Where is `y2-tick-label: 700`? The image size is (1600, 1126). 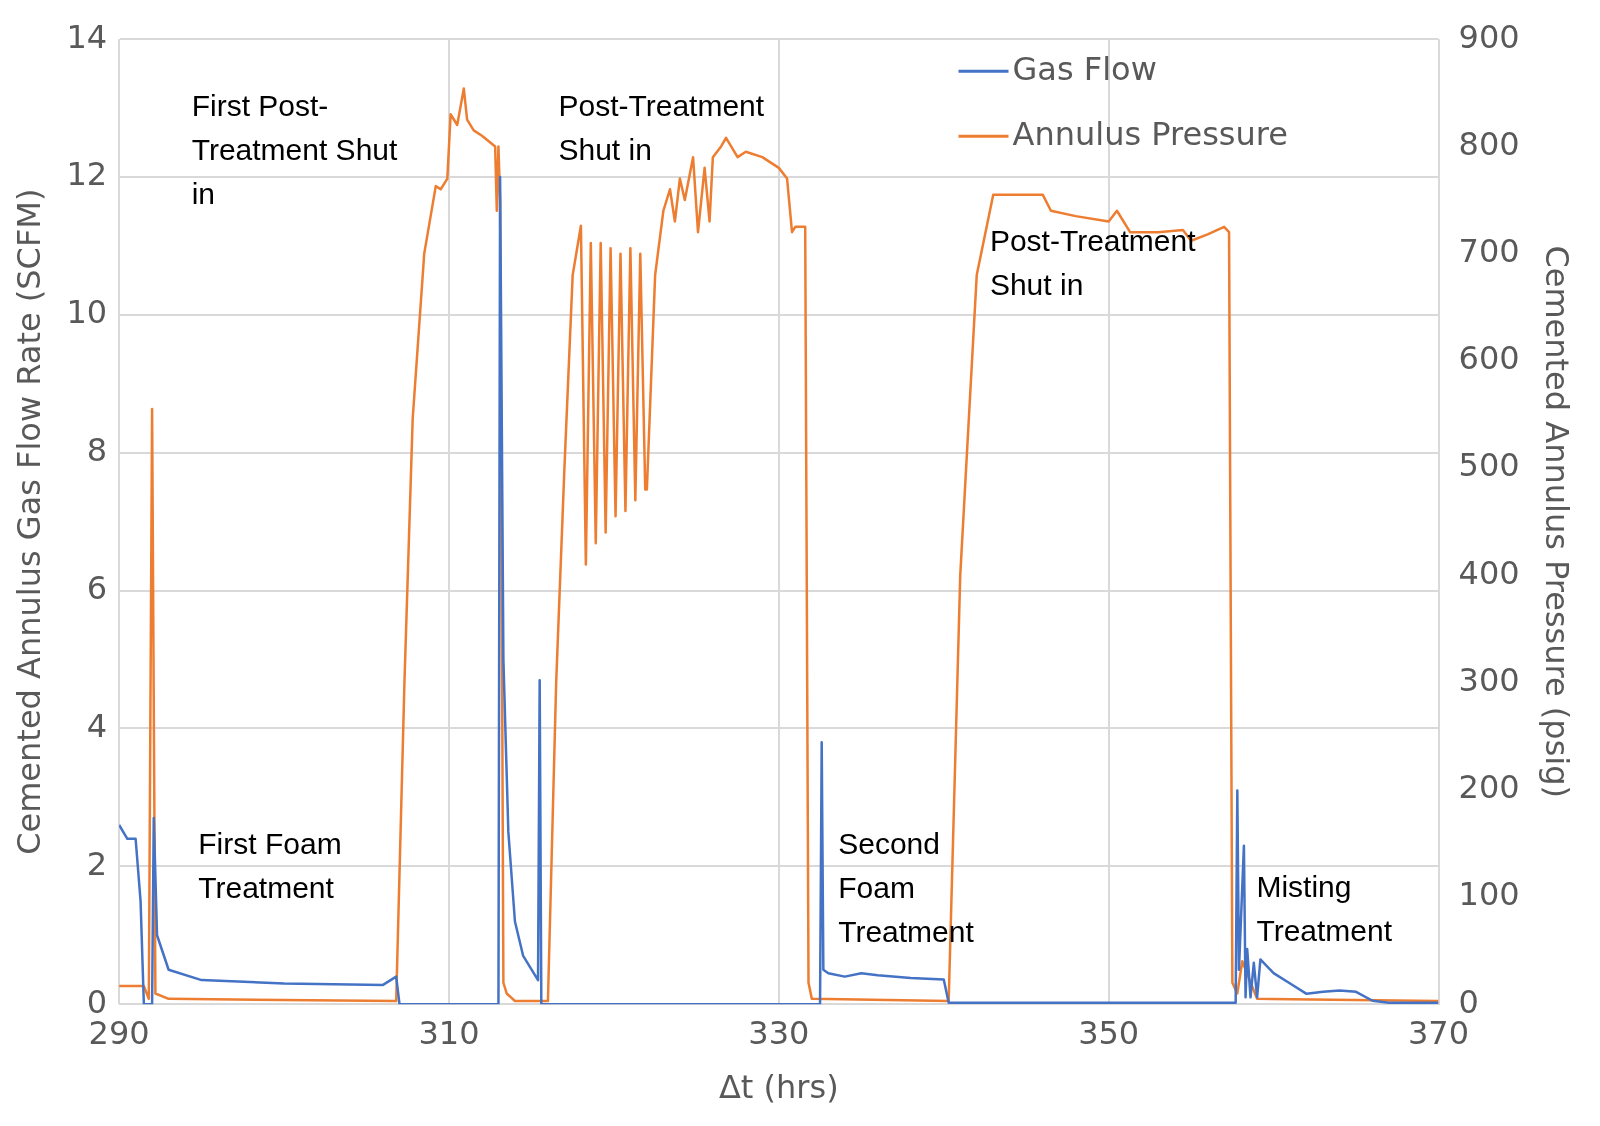 y2-tick-label: 700 is located at coordinates (1489, 250).